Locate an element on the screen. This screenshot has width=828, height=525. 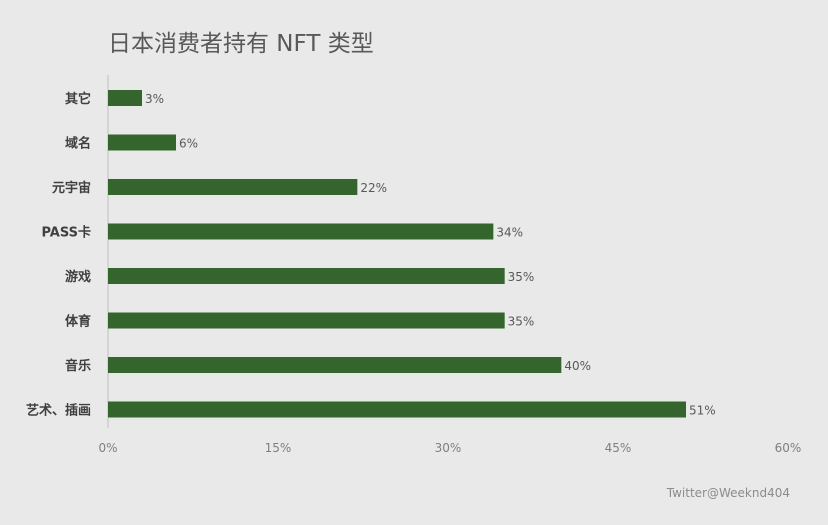
category-label: PASS卡 is located at coordinates (66, 233).